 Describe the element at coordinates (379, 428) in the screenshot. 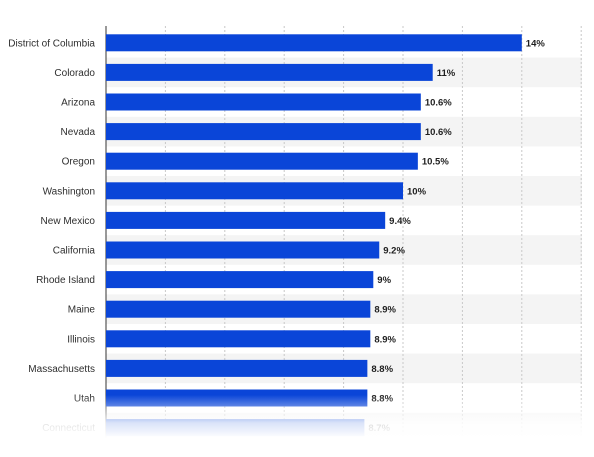

I see `value-label: 8.7%` at that location.